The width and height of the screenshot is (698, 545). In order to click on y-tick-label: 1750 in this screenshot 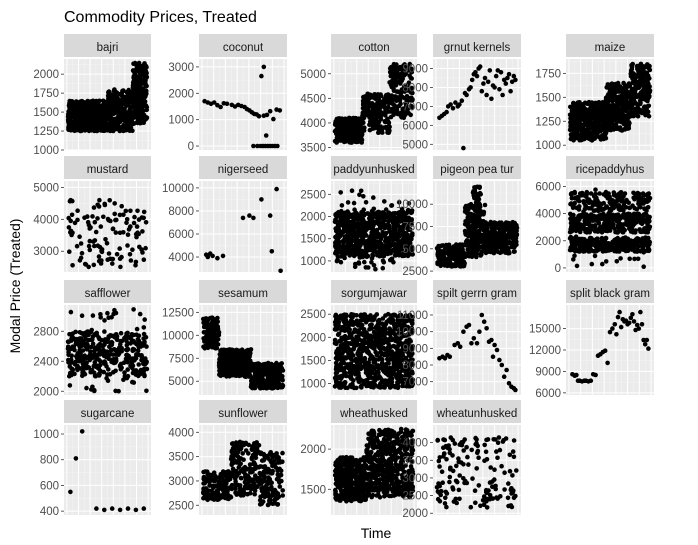, I will do `click(46, 94)`.